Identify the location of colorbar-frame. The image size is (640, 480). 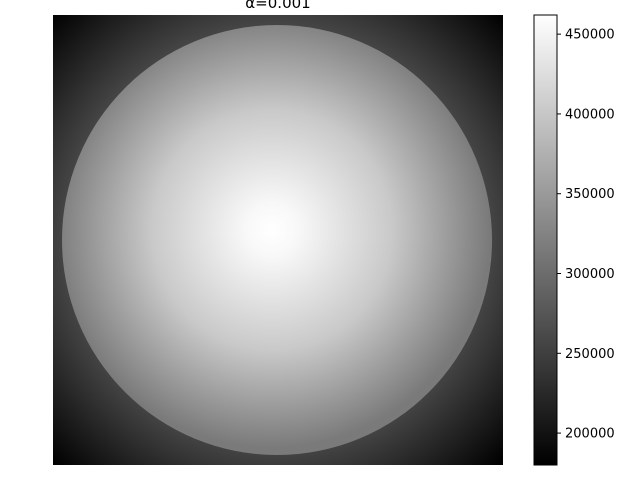
(545, 240).